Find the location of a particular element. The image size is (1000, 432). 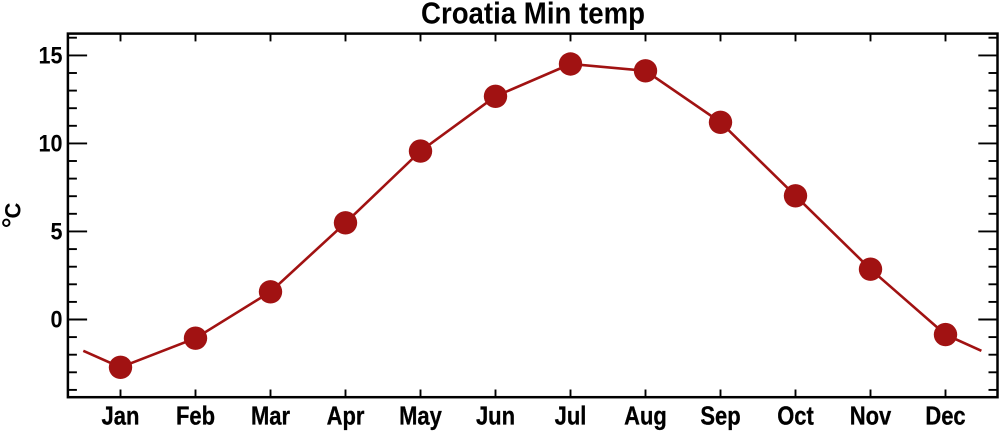

svg-text: May is located at coordinates (420, 416).